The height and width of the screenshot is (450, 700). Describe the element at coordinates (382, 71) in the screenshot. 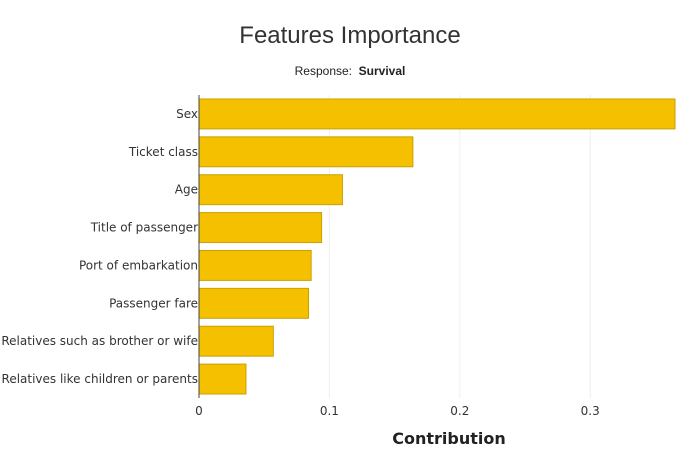

I see `response-value: Survival` at that location.